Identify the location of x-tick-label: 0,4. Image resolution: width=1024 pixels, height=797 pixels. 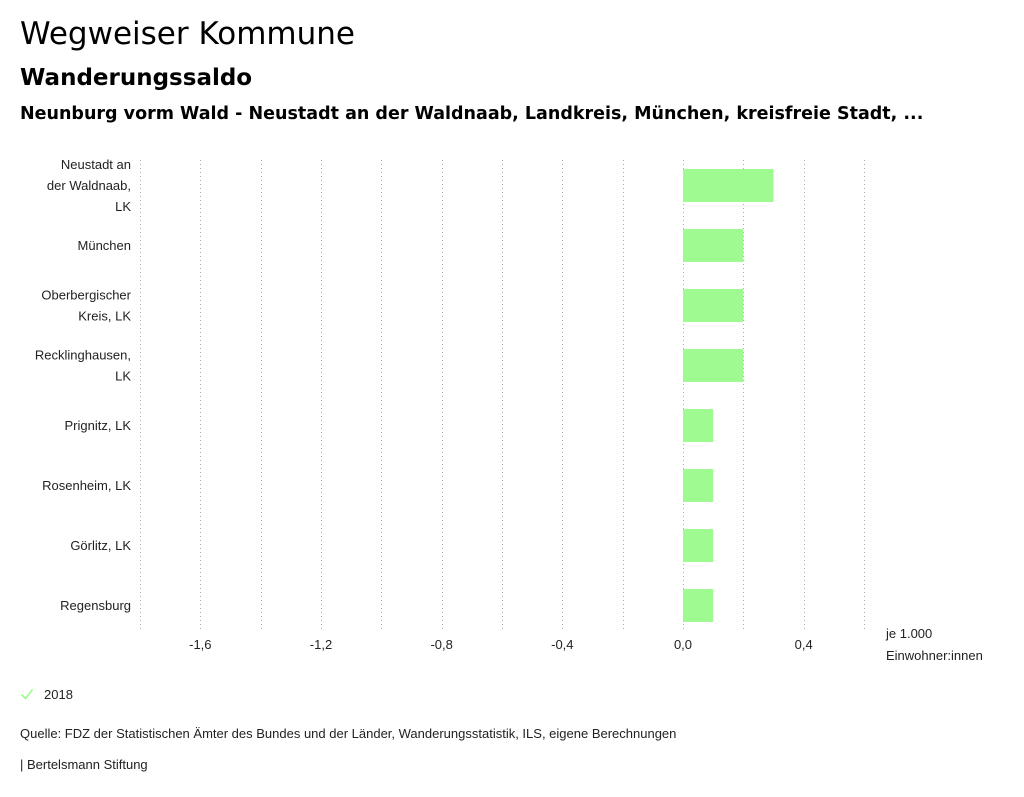
(804, 644).